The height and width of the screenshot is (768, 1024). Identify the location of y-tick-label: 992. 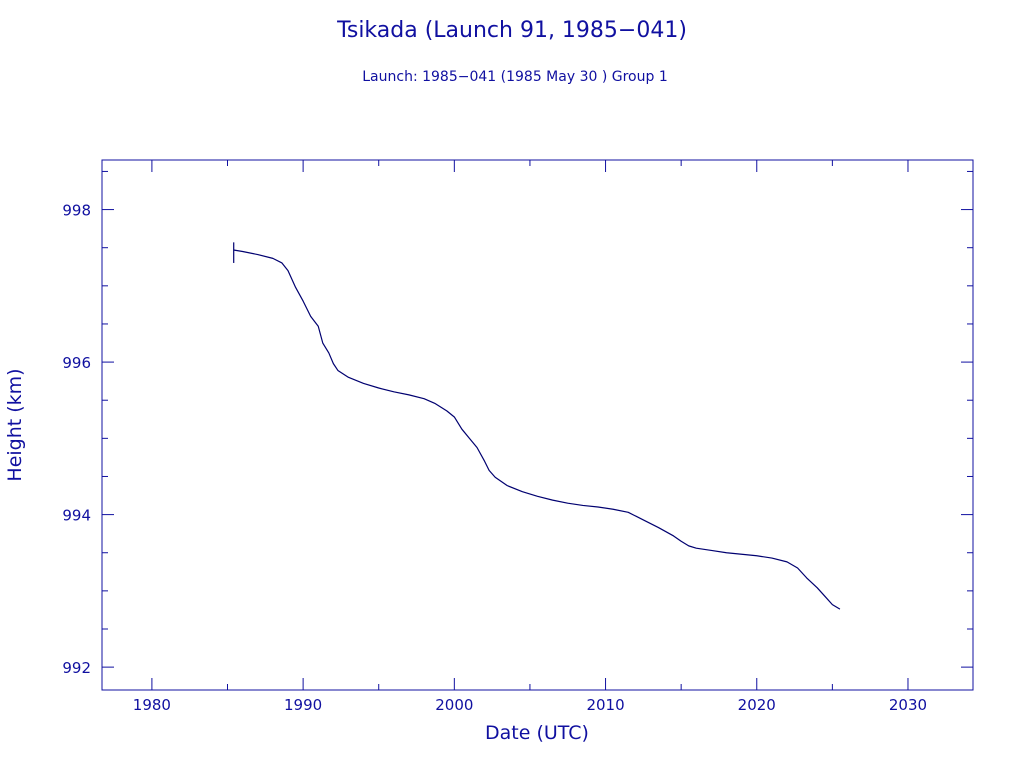
(76, 668).